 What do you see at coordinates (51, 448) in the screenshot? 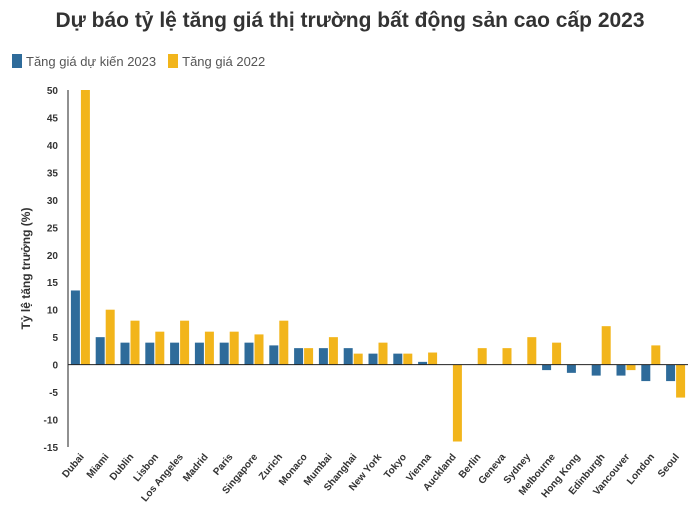
I see `y-tick-label: -15` at bounding box center [51, 448].